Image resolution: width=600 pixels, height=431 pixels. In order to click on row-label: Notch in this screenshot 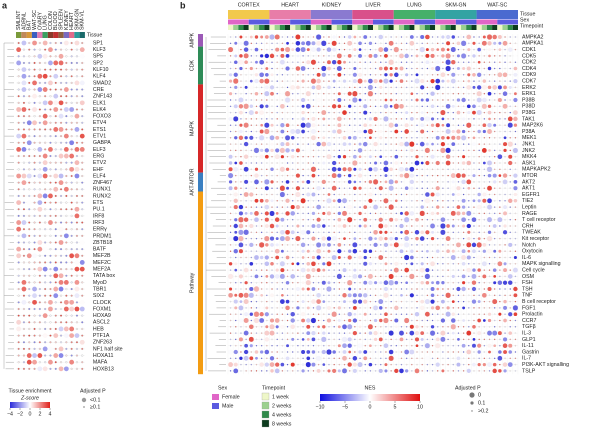, I will do `click(529, 245)`.